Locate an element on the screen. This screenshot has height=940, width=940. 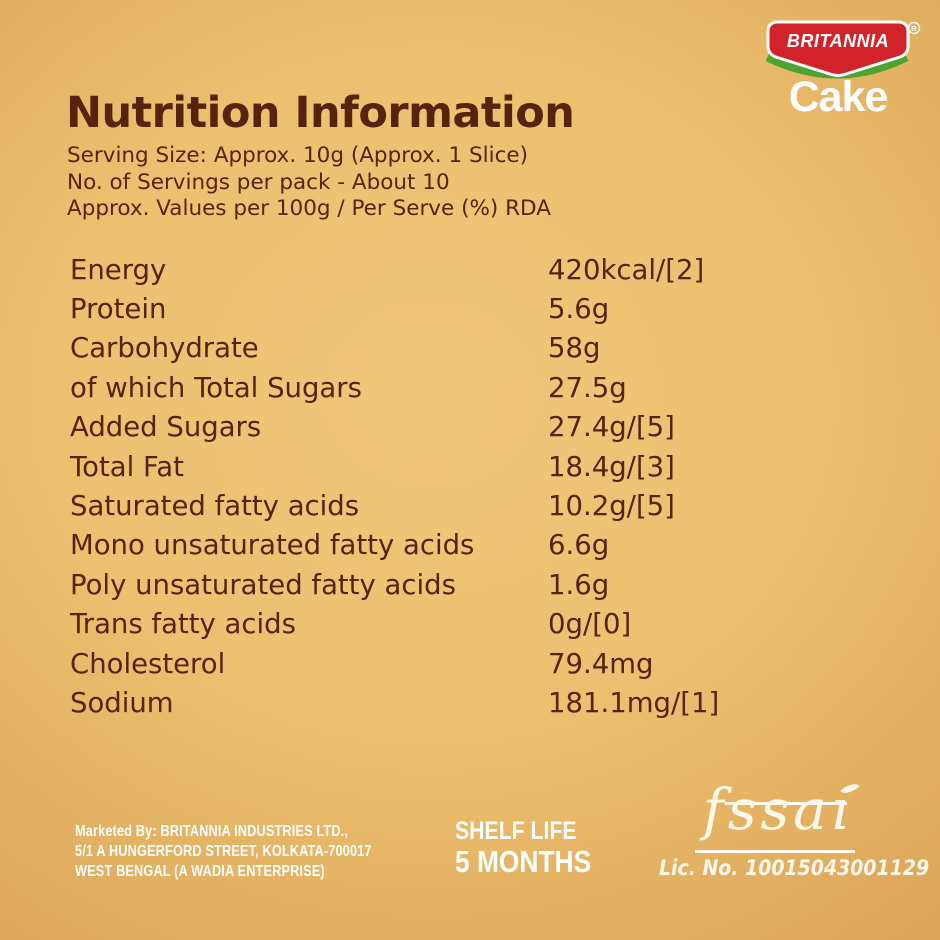
nutrient-value: 181.1mg/[1] is located at coordinates (634, 702).